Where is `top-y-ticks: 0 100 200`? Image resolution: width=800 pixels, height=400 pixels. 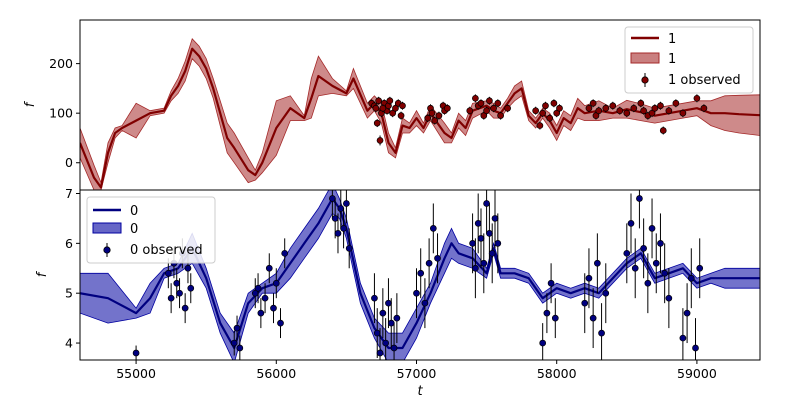 top-y-ticks: 0 100 200 is located at coordinates (64, 113).